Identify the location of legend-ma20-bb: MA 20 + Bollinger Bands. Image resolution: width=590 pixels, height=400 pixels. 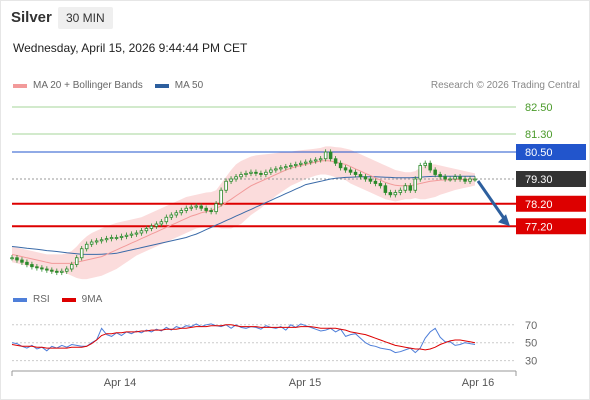
(78, 85).